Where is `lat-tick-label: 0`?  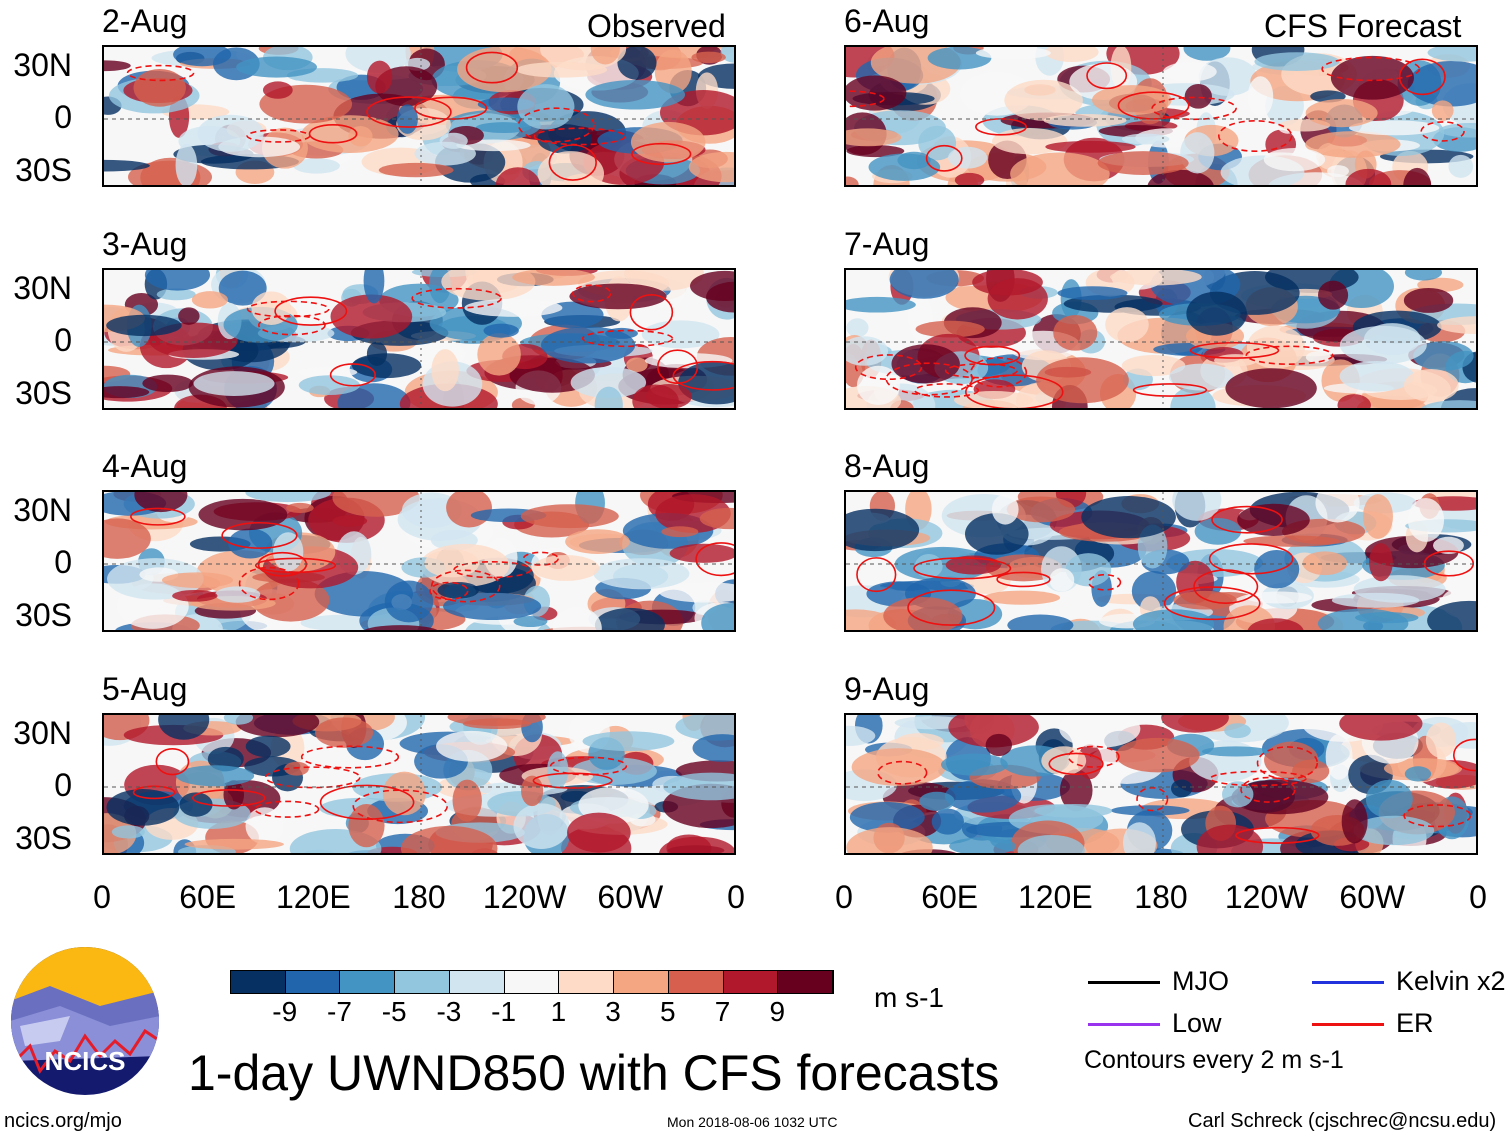 lat-tick-label: 0 is located at coordinates (63, 117).